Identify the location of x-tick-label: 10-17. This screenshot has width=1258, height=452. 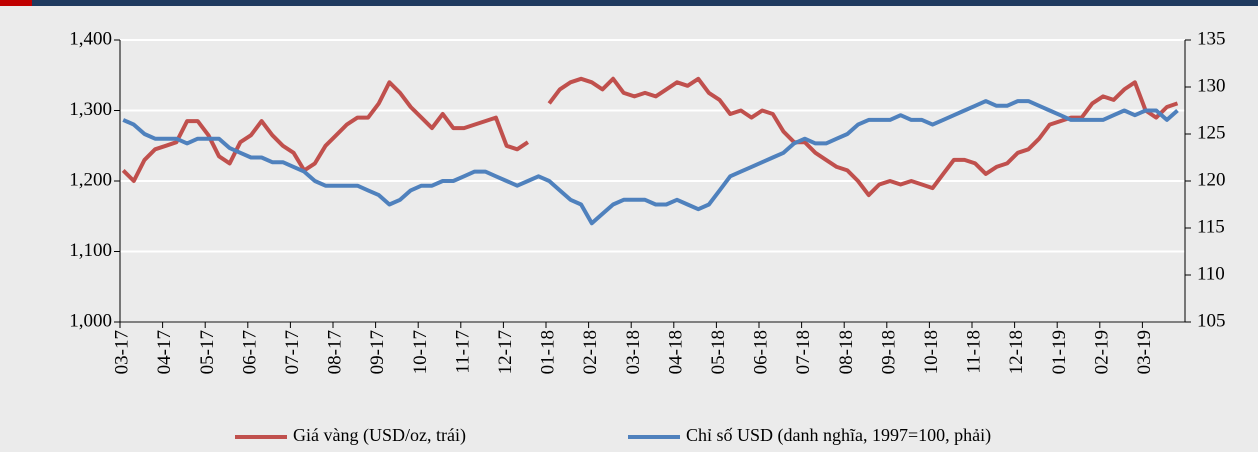
(420, 352).